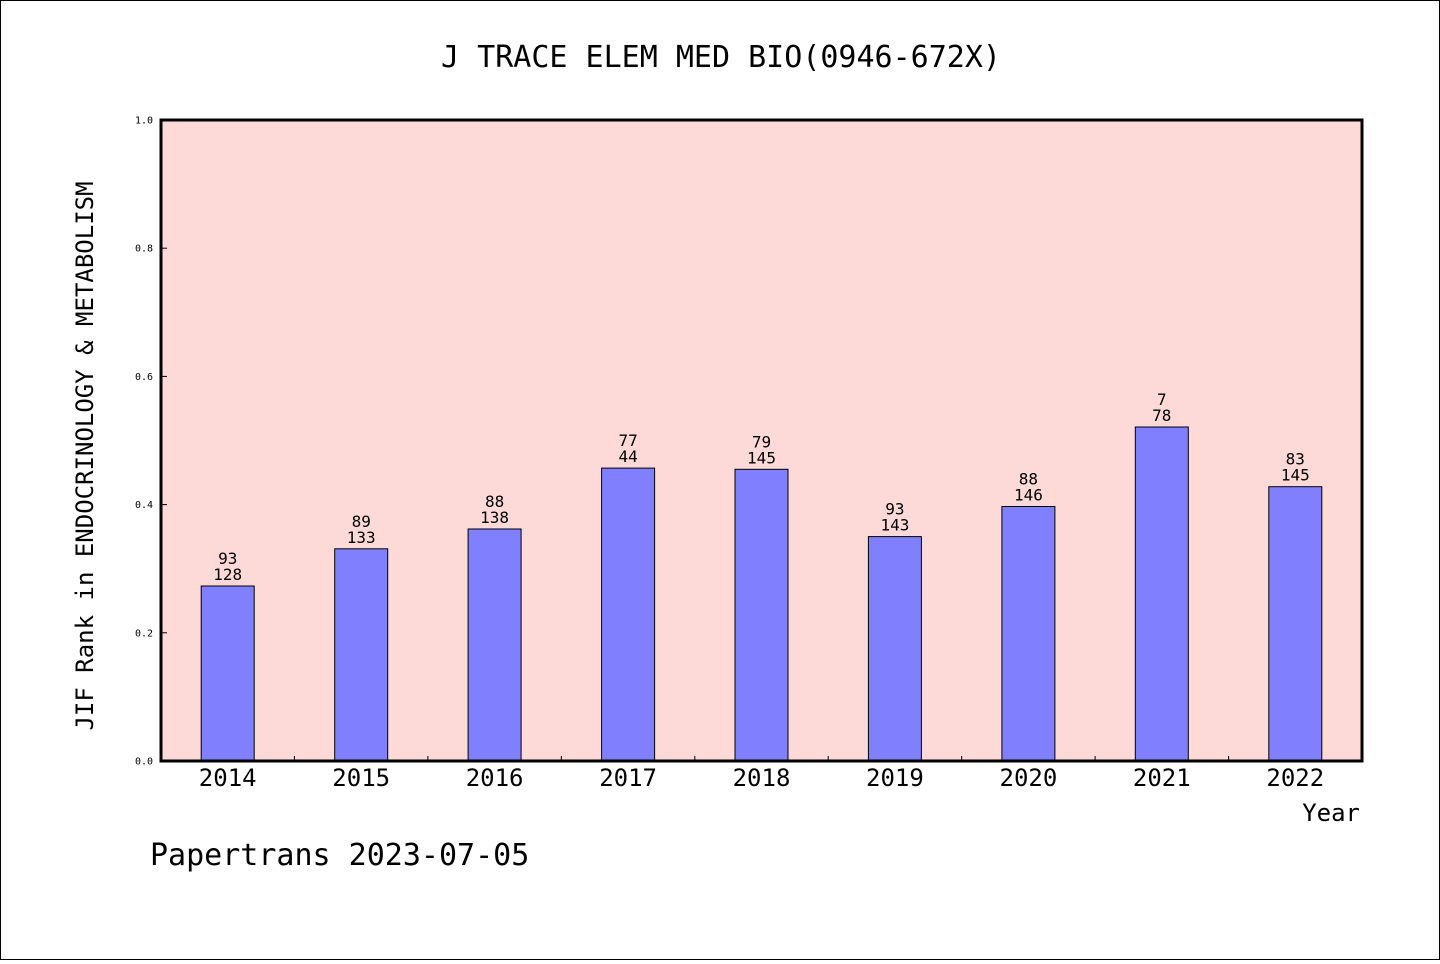  What do you see at coordinates (1161, 415) in the screenshot?
I see `bar-total-label-2021: 78` at bounding box center [1161, 415].